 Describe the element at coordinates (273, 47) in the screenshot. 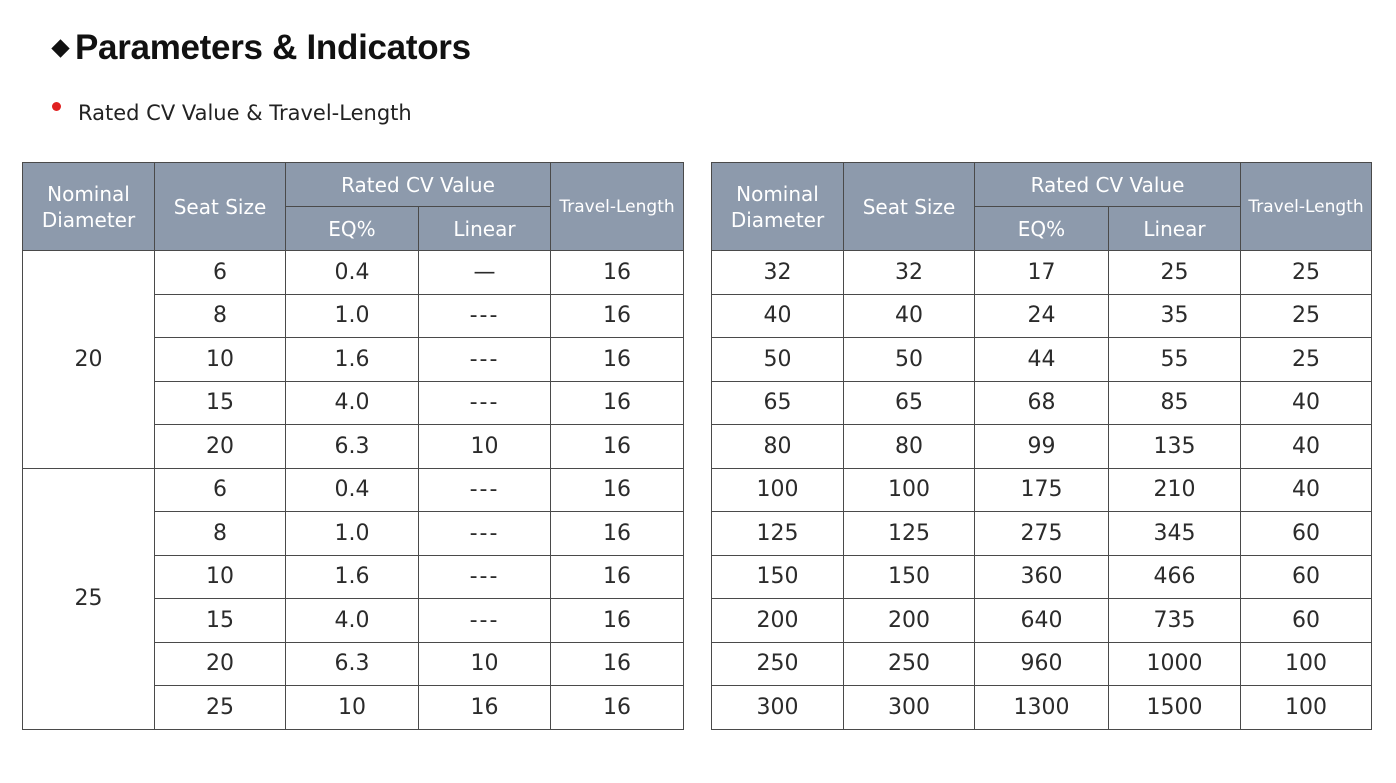

I see `page-title-text: Parameters & Indicators` at that location.